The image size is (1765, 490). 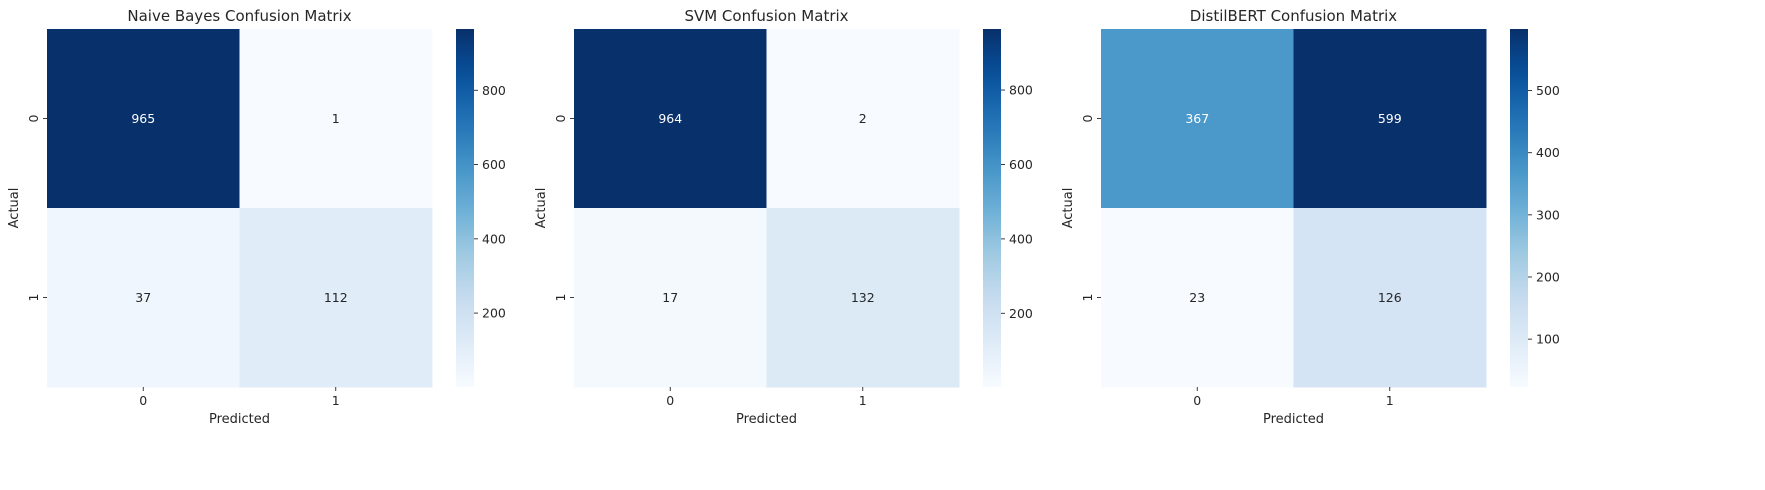 I want to click on cell-value-label: 965, so click(x=143, y=118).